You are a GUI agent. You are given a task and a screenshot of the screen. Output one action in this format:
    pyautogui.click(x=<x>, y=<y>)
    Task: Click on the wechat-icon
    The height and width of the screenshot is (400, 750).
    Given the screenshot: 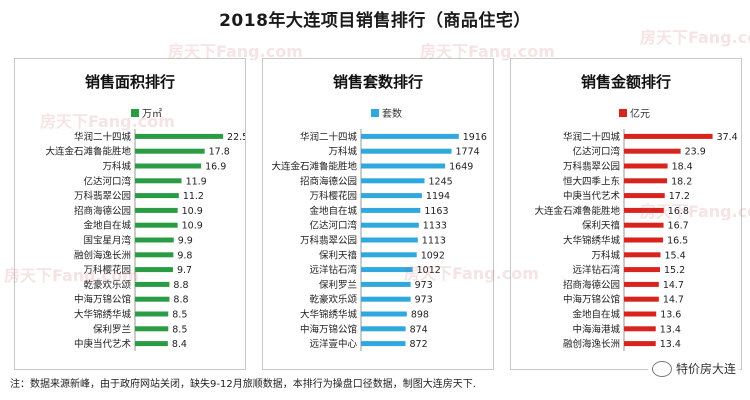 What is the action you would take?
    pyautogui.click(x=661, y=368)
    